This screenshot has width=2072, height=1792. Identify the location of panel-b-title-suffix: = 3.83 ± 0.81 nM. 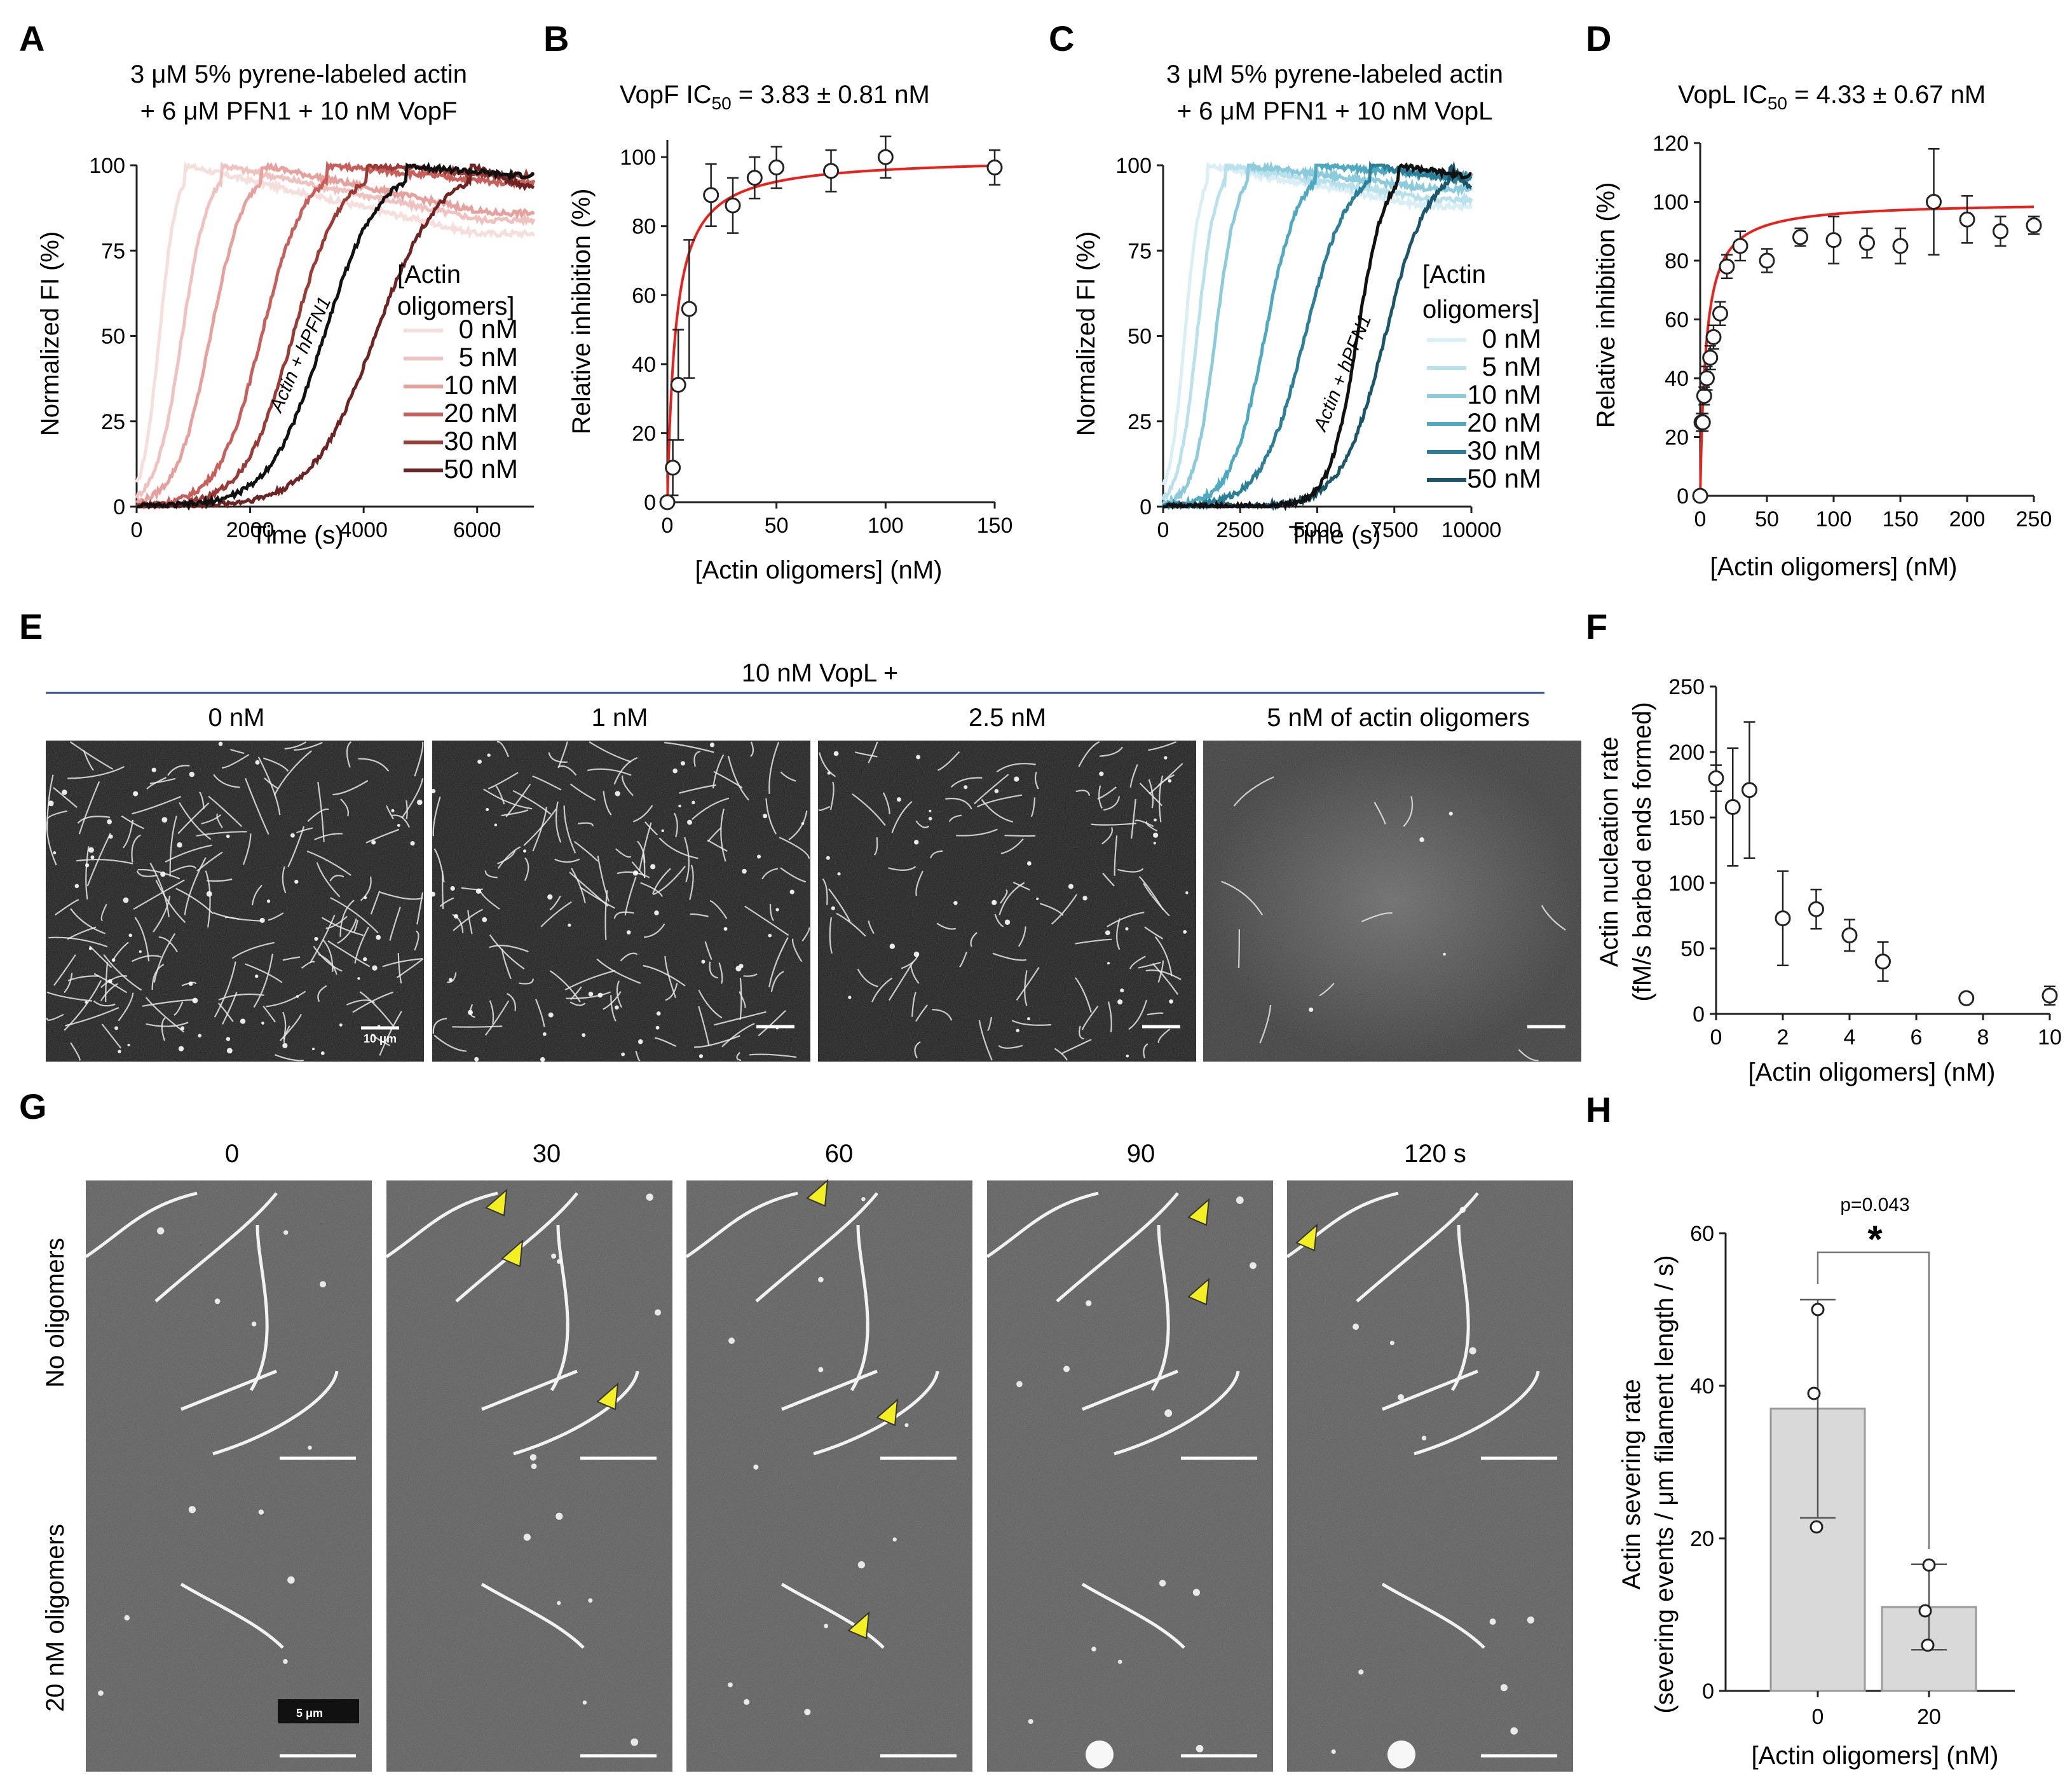
(831, 95).